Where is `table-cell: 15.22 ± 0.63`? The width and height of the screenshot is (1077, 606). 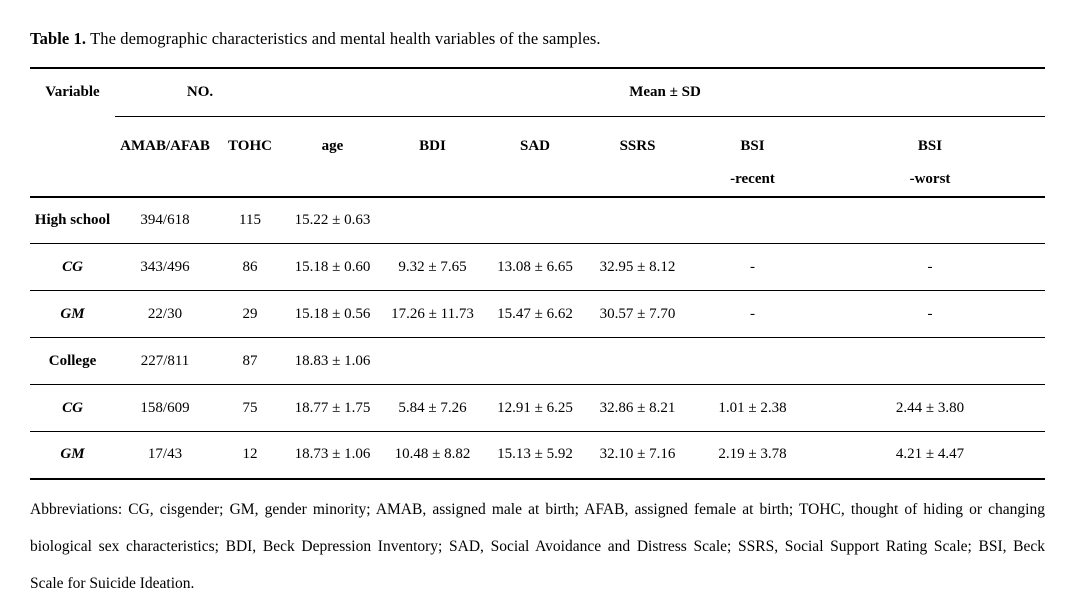 table-cell: 15.22 ± 0.63 is located at coordinates (332, 220).